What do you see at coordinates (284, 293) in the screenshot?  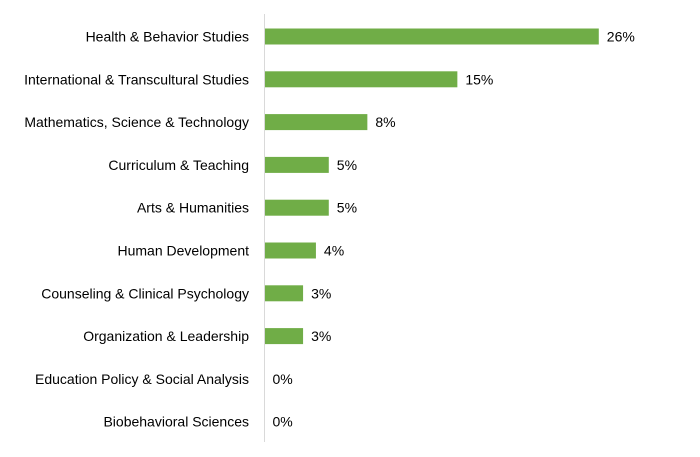 I see `bar-counseling-and-clinical-psychology` at bounding box center [284, 293].